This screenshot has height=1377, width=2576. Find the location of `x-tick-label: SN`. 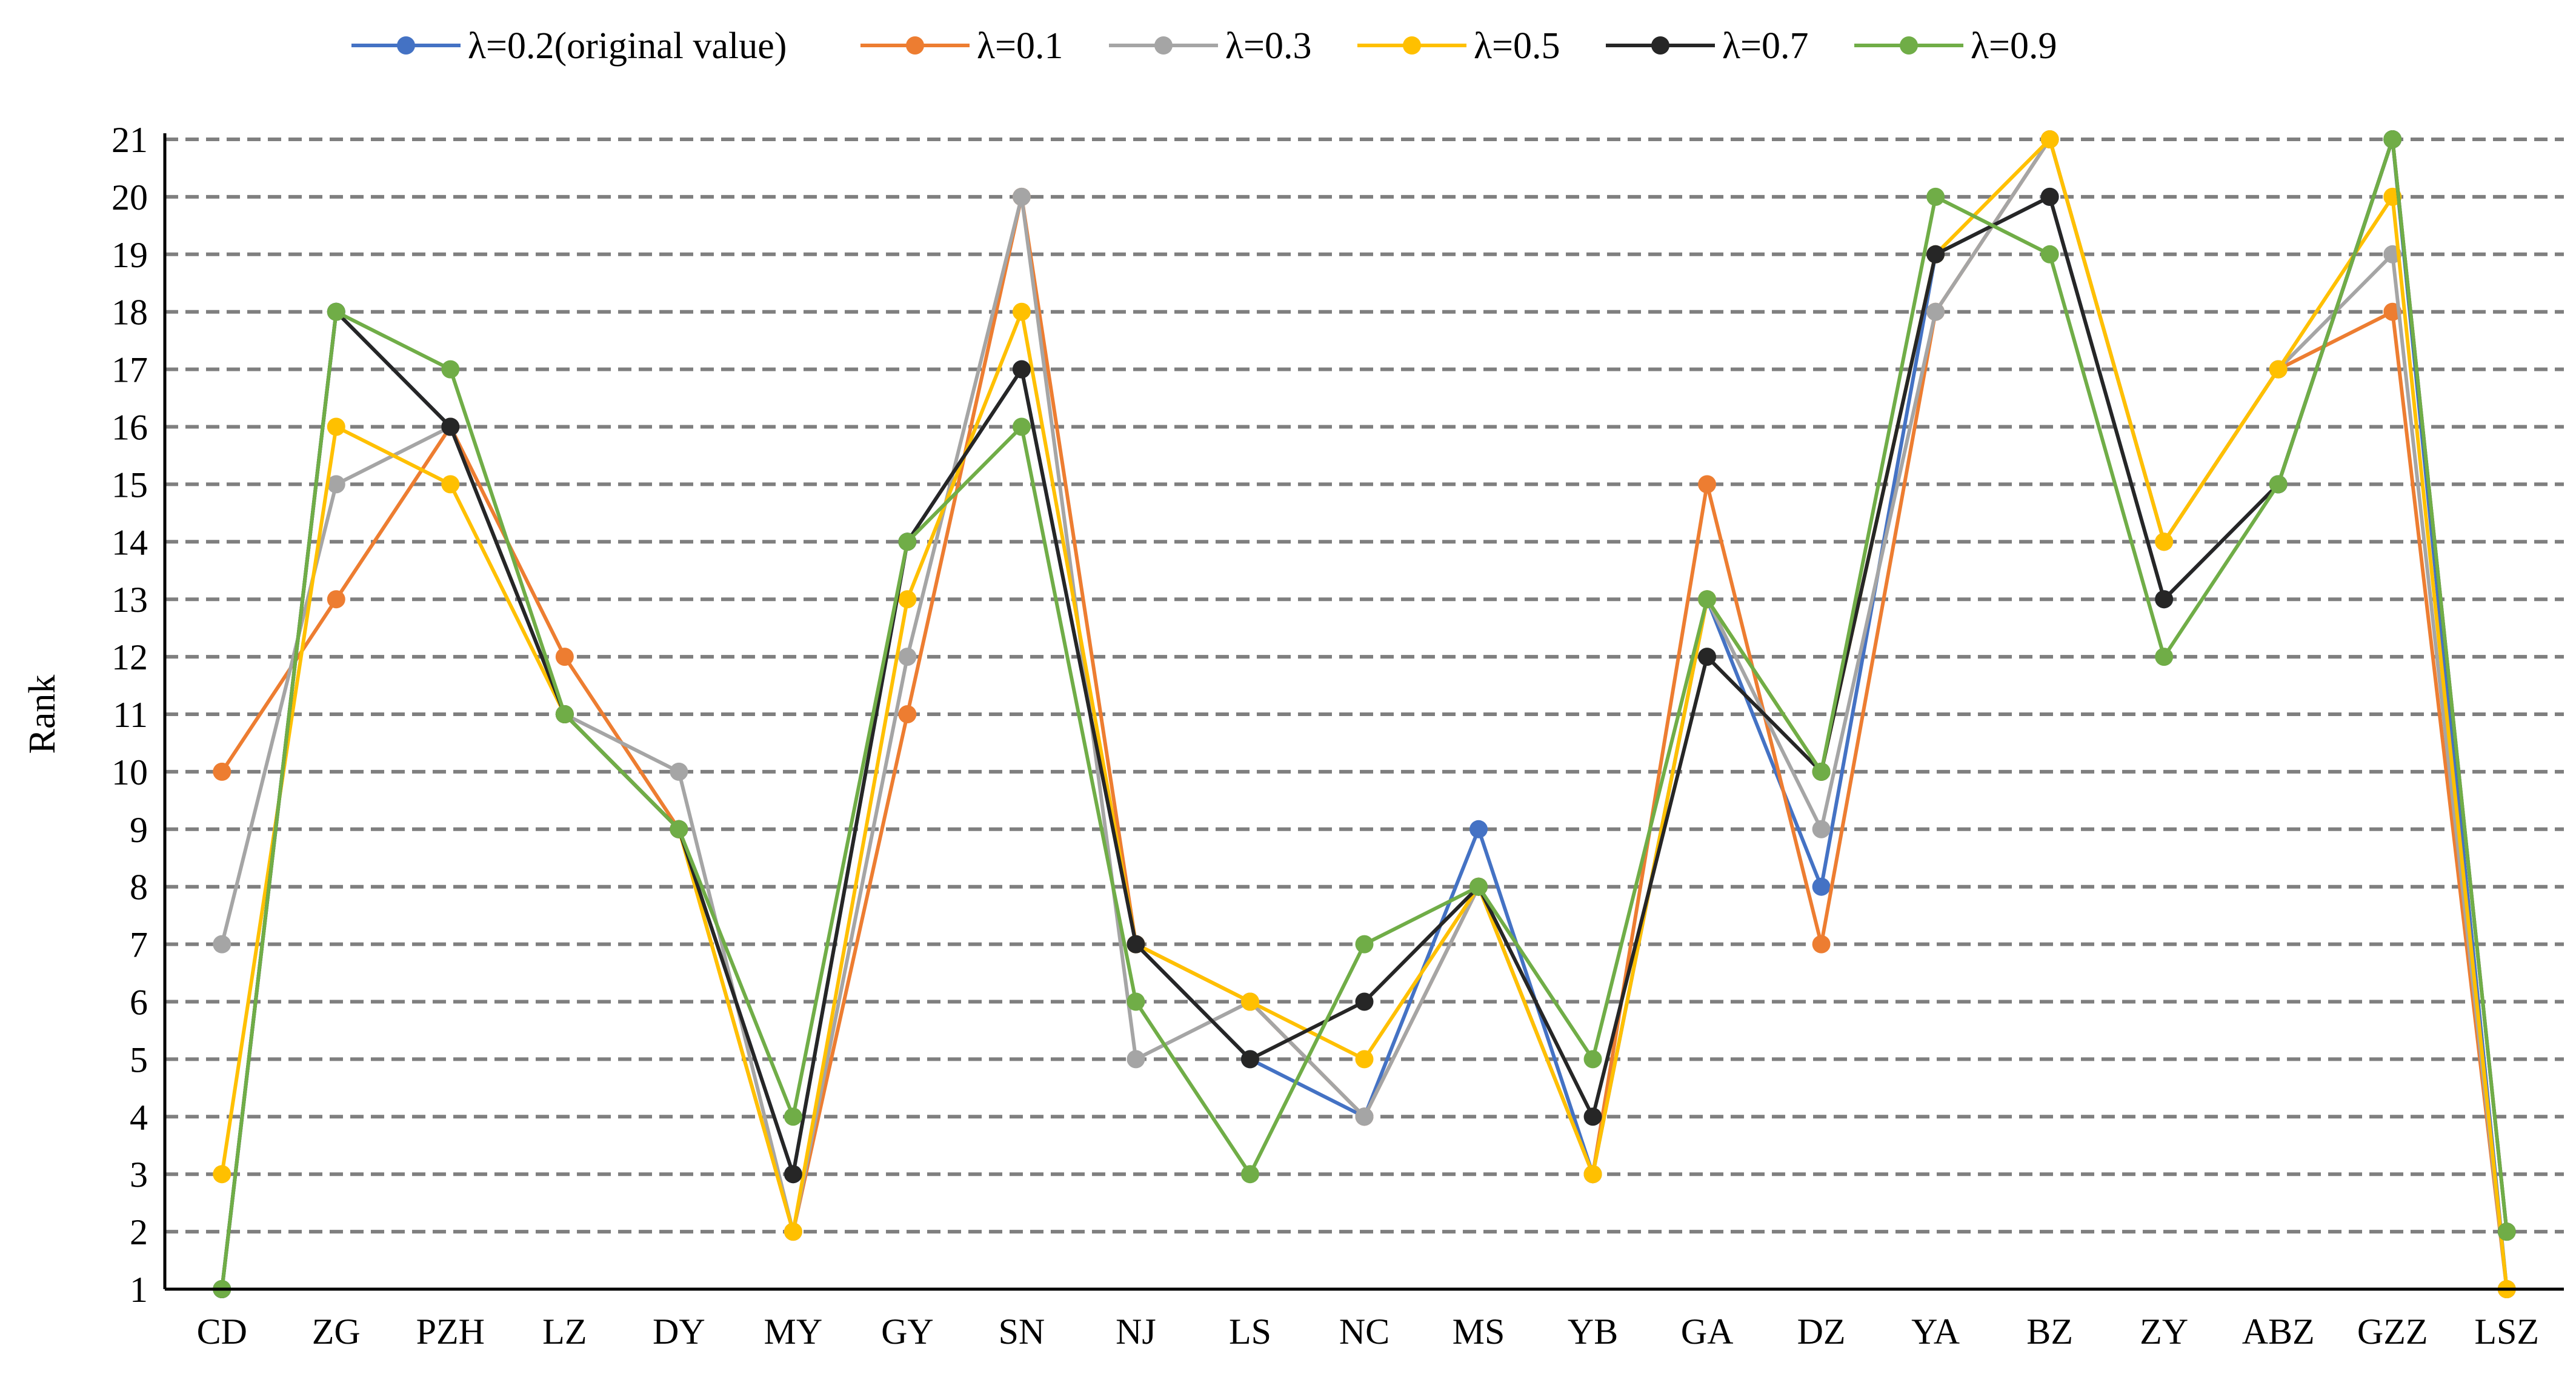

x-tick-label: SN is located at coordinates (1022, 1332).